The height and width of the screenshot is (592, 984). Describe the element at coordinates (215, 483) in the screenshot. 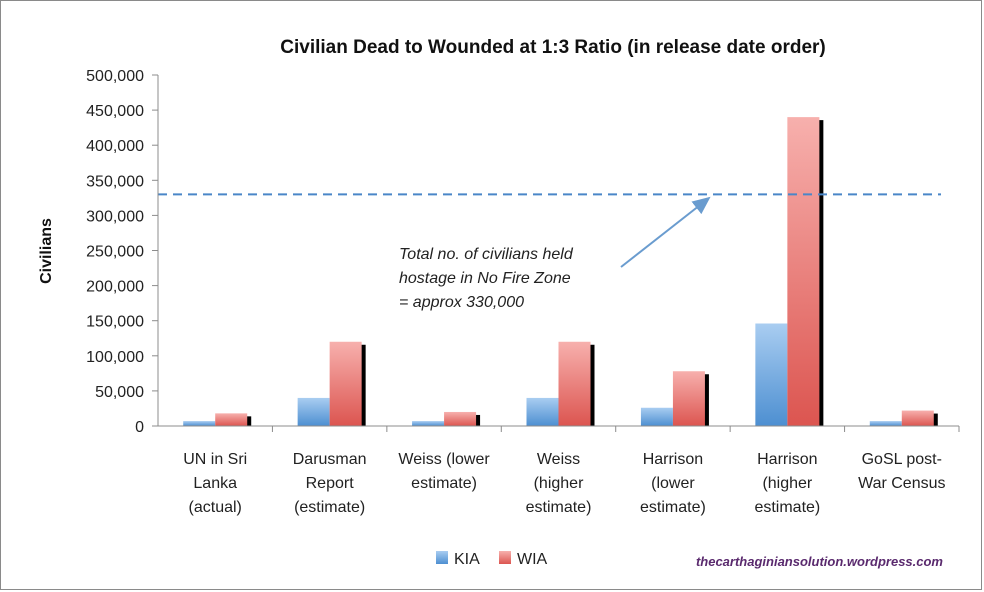

I see `x-tick-label: Lanka` at that location.